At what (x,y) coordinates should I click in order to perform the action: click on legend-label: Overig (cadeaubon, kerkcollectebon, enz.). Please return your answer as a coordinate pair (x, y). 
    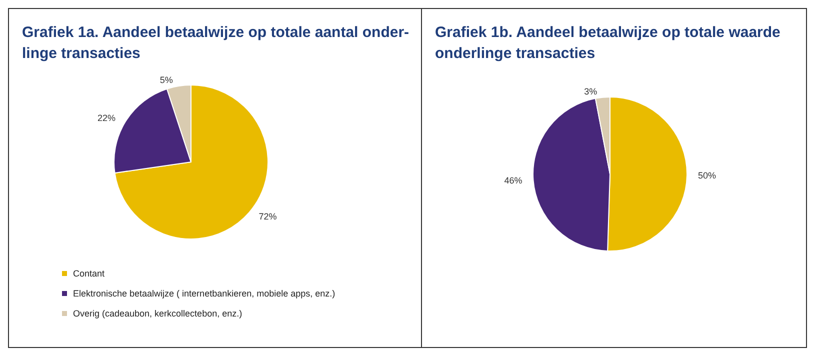
    Looking at the image, I should click on (157, 313).